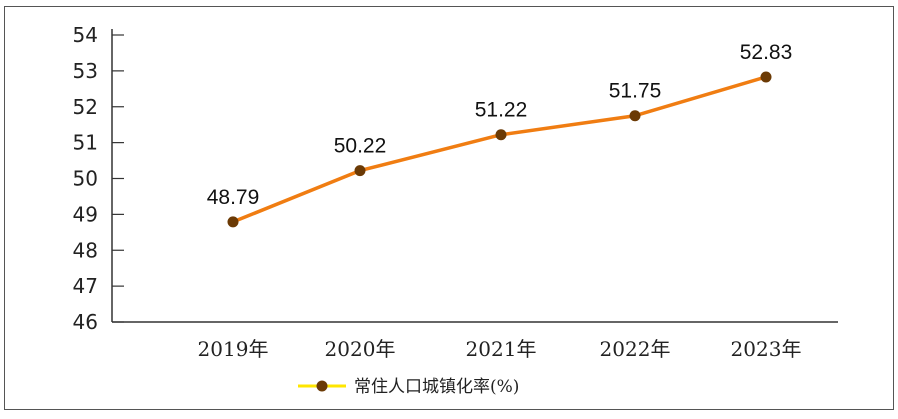 The width and height of the screenshot is (898, 419). What do you see at coordinates (85, 143) in the screenshot?
I see `y-tick-label: 51` at bounding box center [85, 143].